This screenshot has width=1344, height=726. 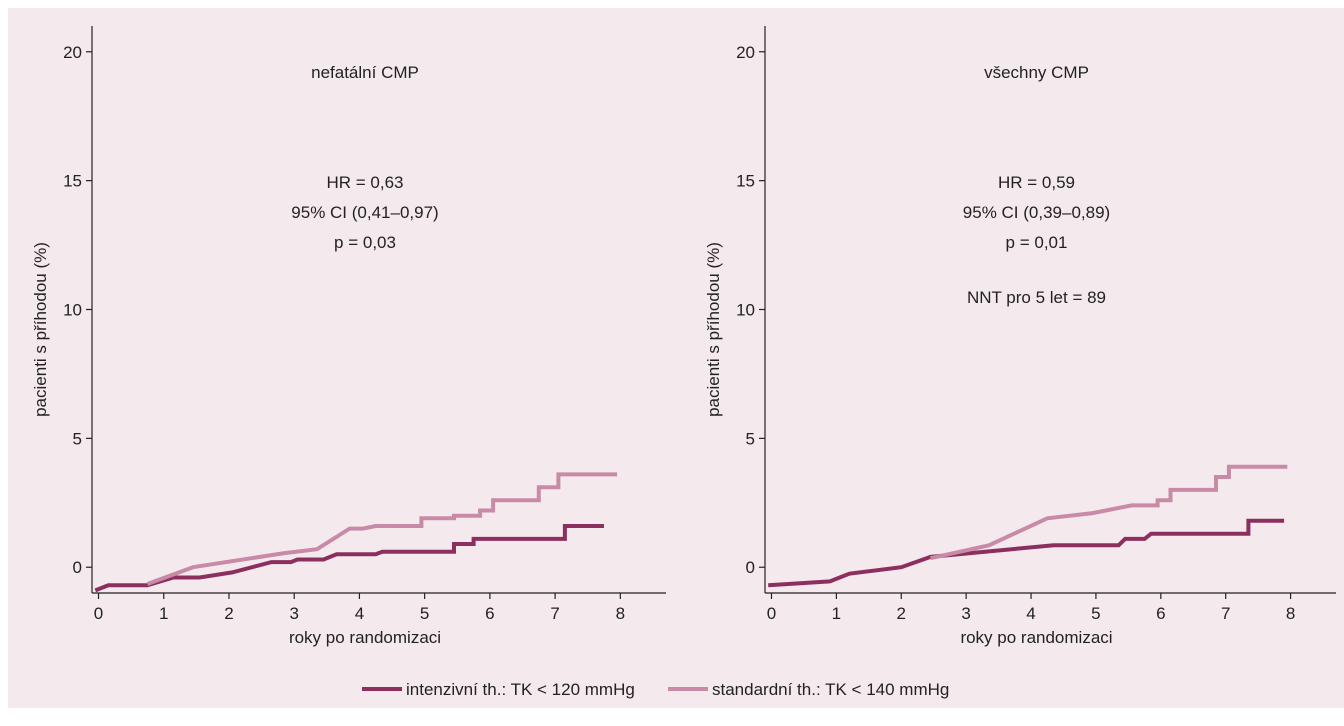 What do you see at coordinates (364, 182) in the screenshot?
I see `stat-annotation: HR = 0,63` at bounding box center [364, 182].